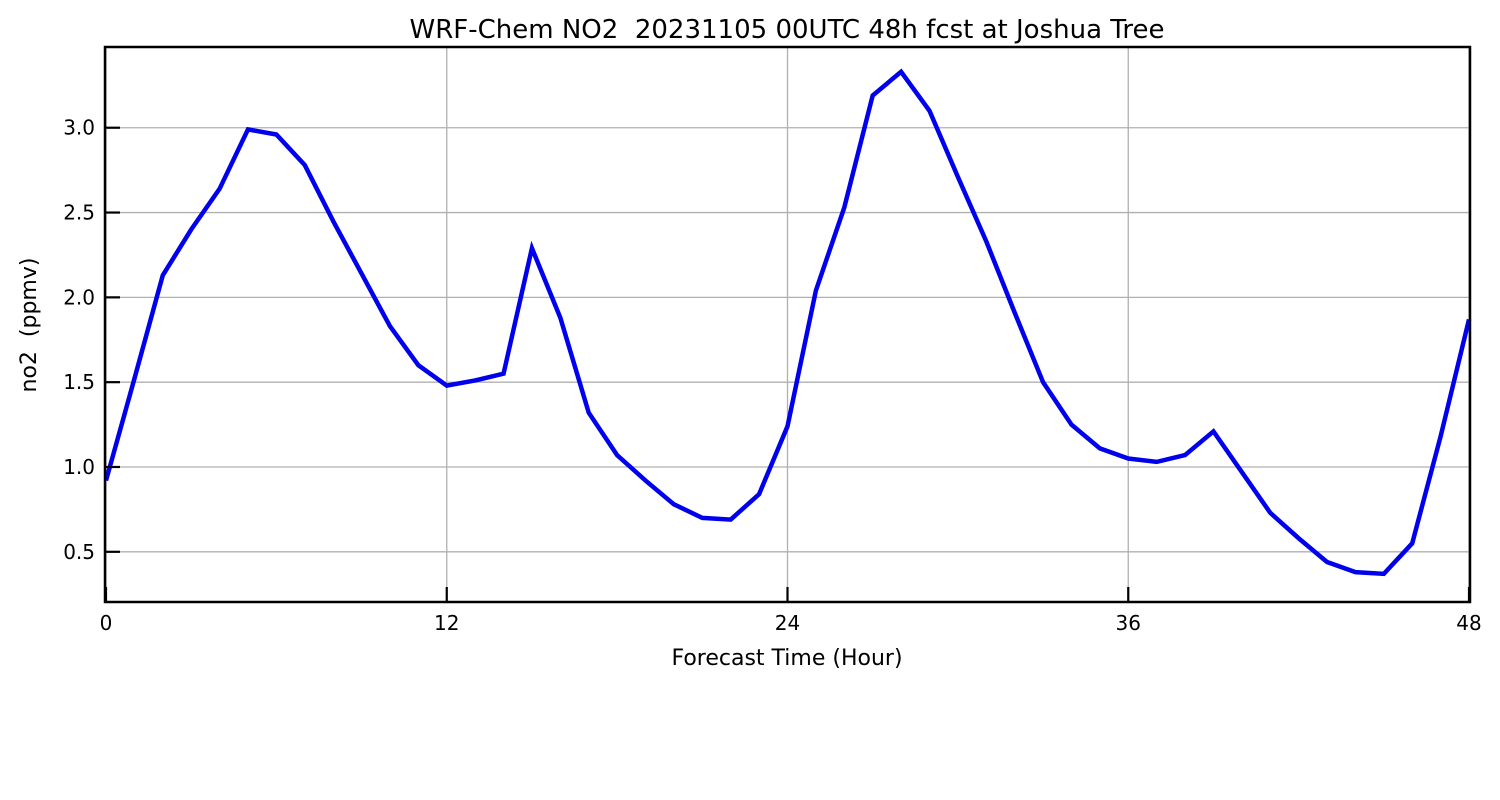 Image resolution: width=1500 pixels, height=800 pixels. Describe the element at coordinates (106, 623) in the screenshot. I see `x-tick-label: 0` at that location.